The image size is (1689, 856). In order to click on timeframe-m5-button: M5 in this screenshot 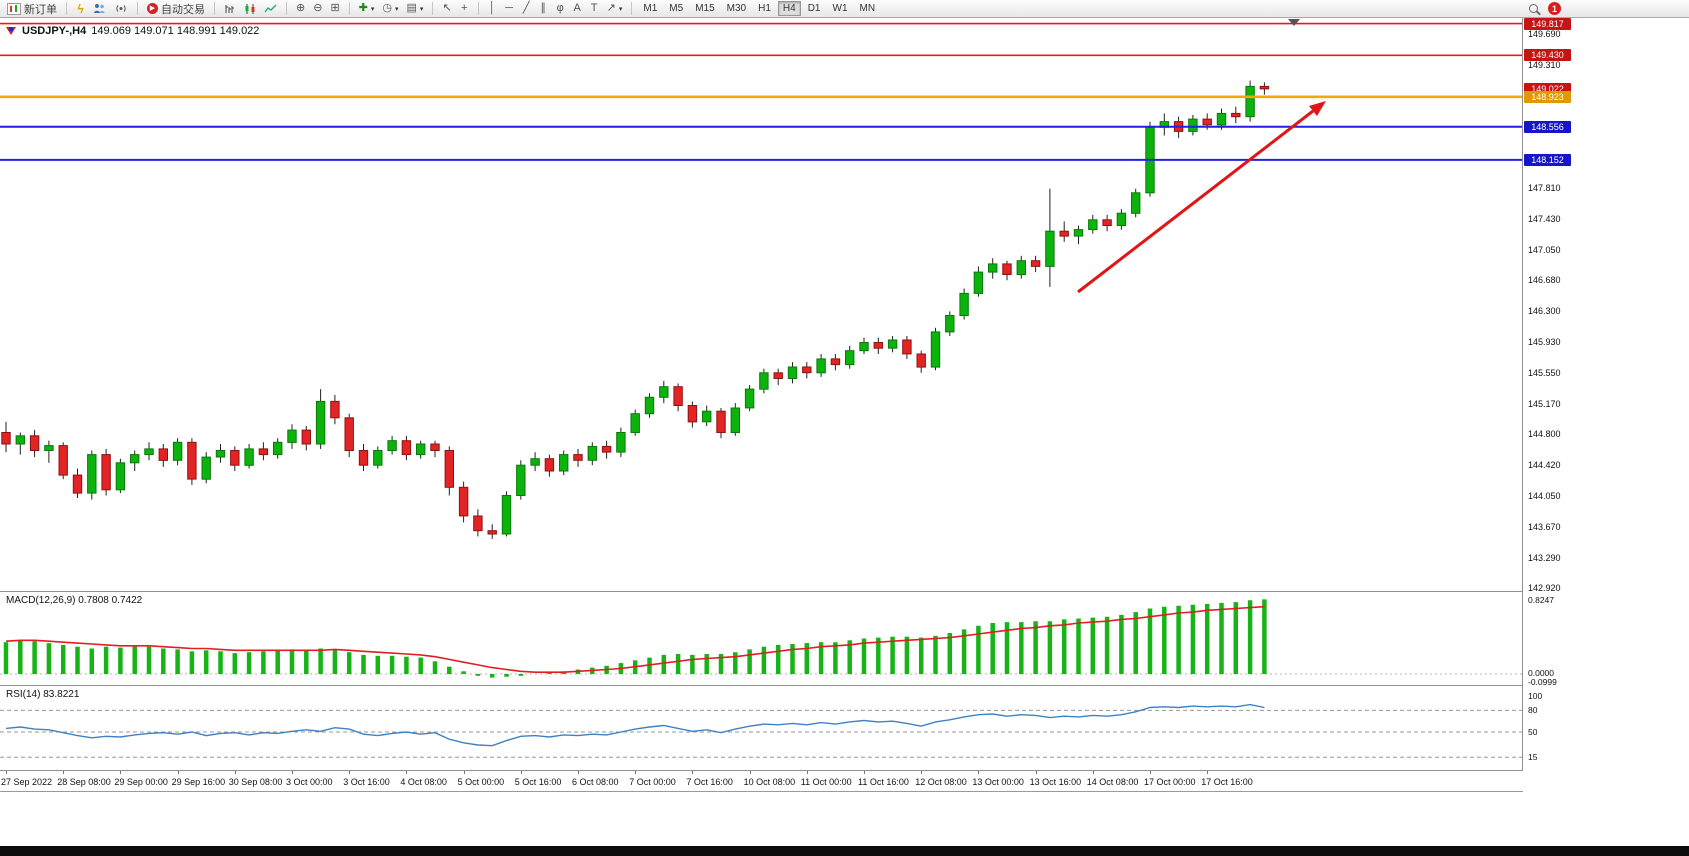, I will do `click(676, 8)`.